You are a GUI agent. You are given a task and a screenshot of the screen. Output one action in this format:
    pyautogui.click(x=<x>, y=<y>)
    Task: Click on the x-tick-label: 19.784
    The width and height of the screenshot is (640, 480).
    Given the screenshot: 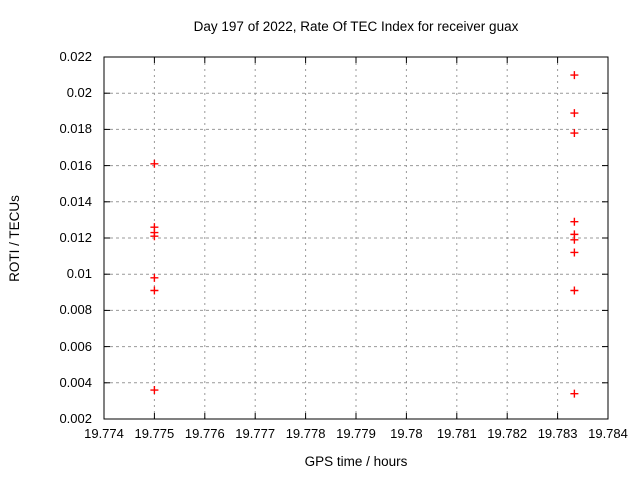 What is the action you would take?
    pyautogui.click(x=608, y=433)
    